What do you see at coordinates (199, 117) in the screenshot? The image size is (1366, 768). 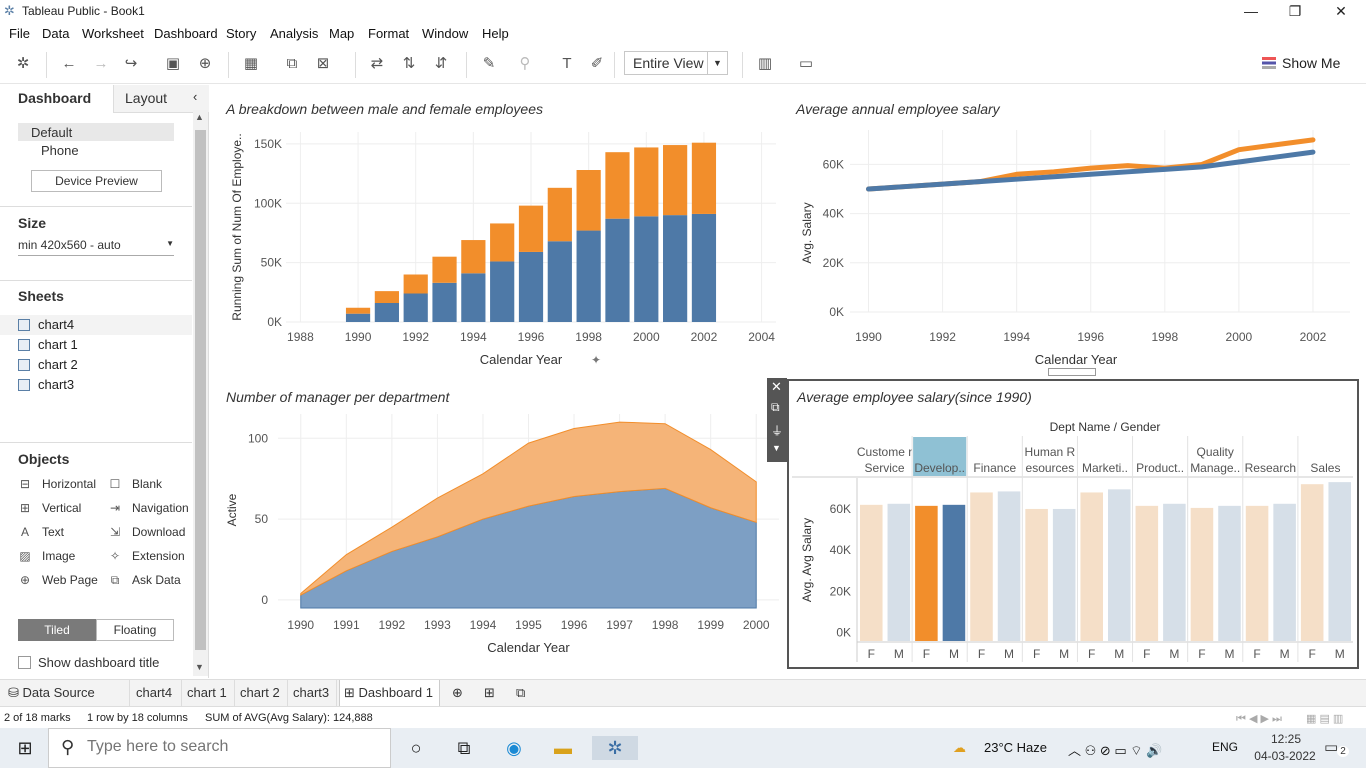 I see `scroll-up-icon: ▲` at bounding box center [199, 117].